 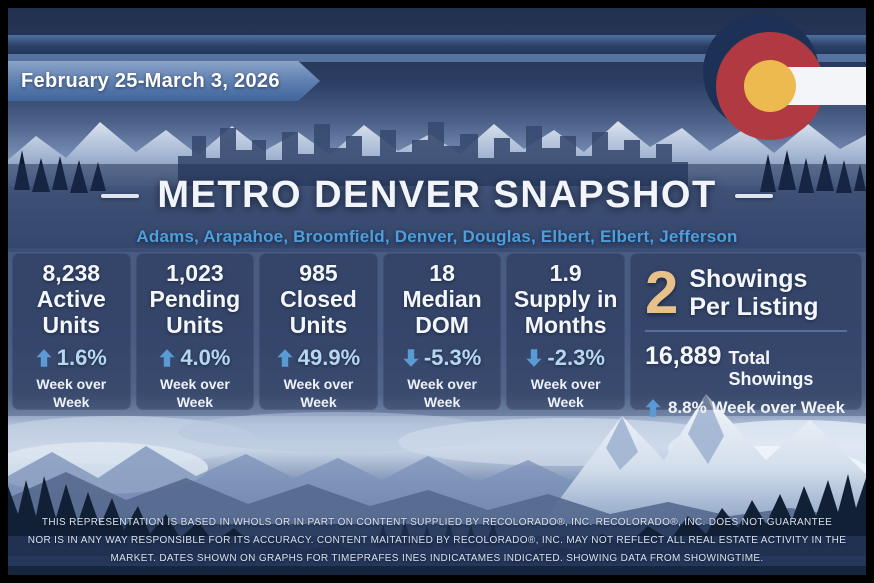 I want to click on stat-value: 1.9, so click(x=565, y=273).